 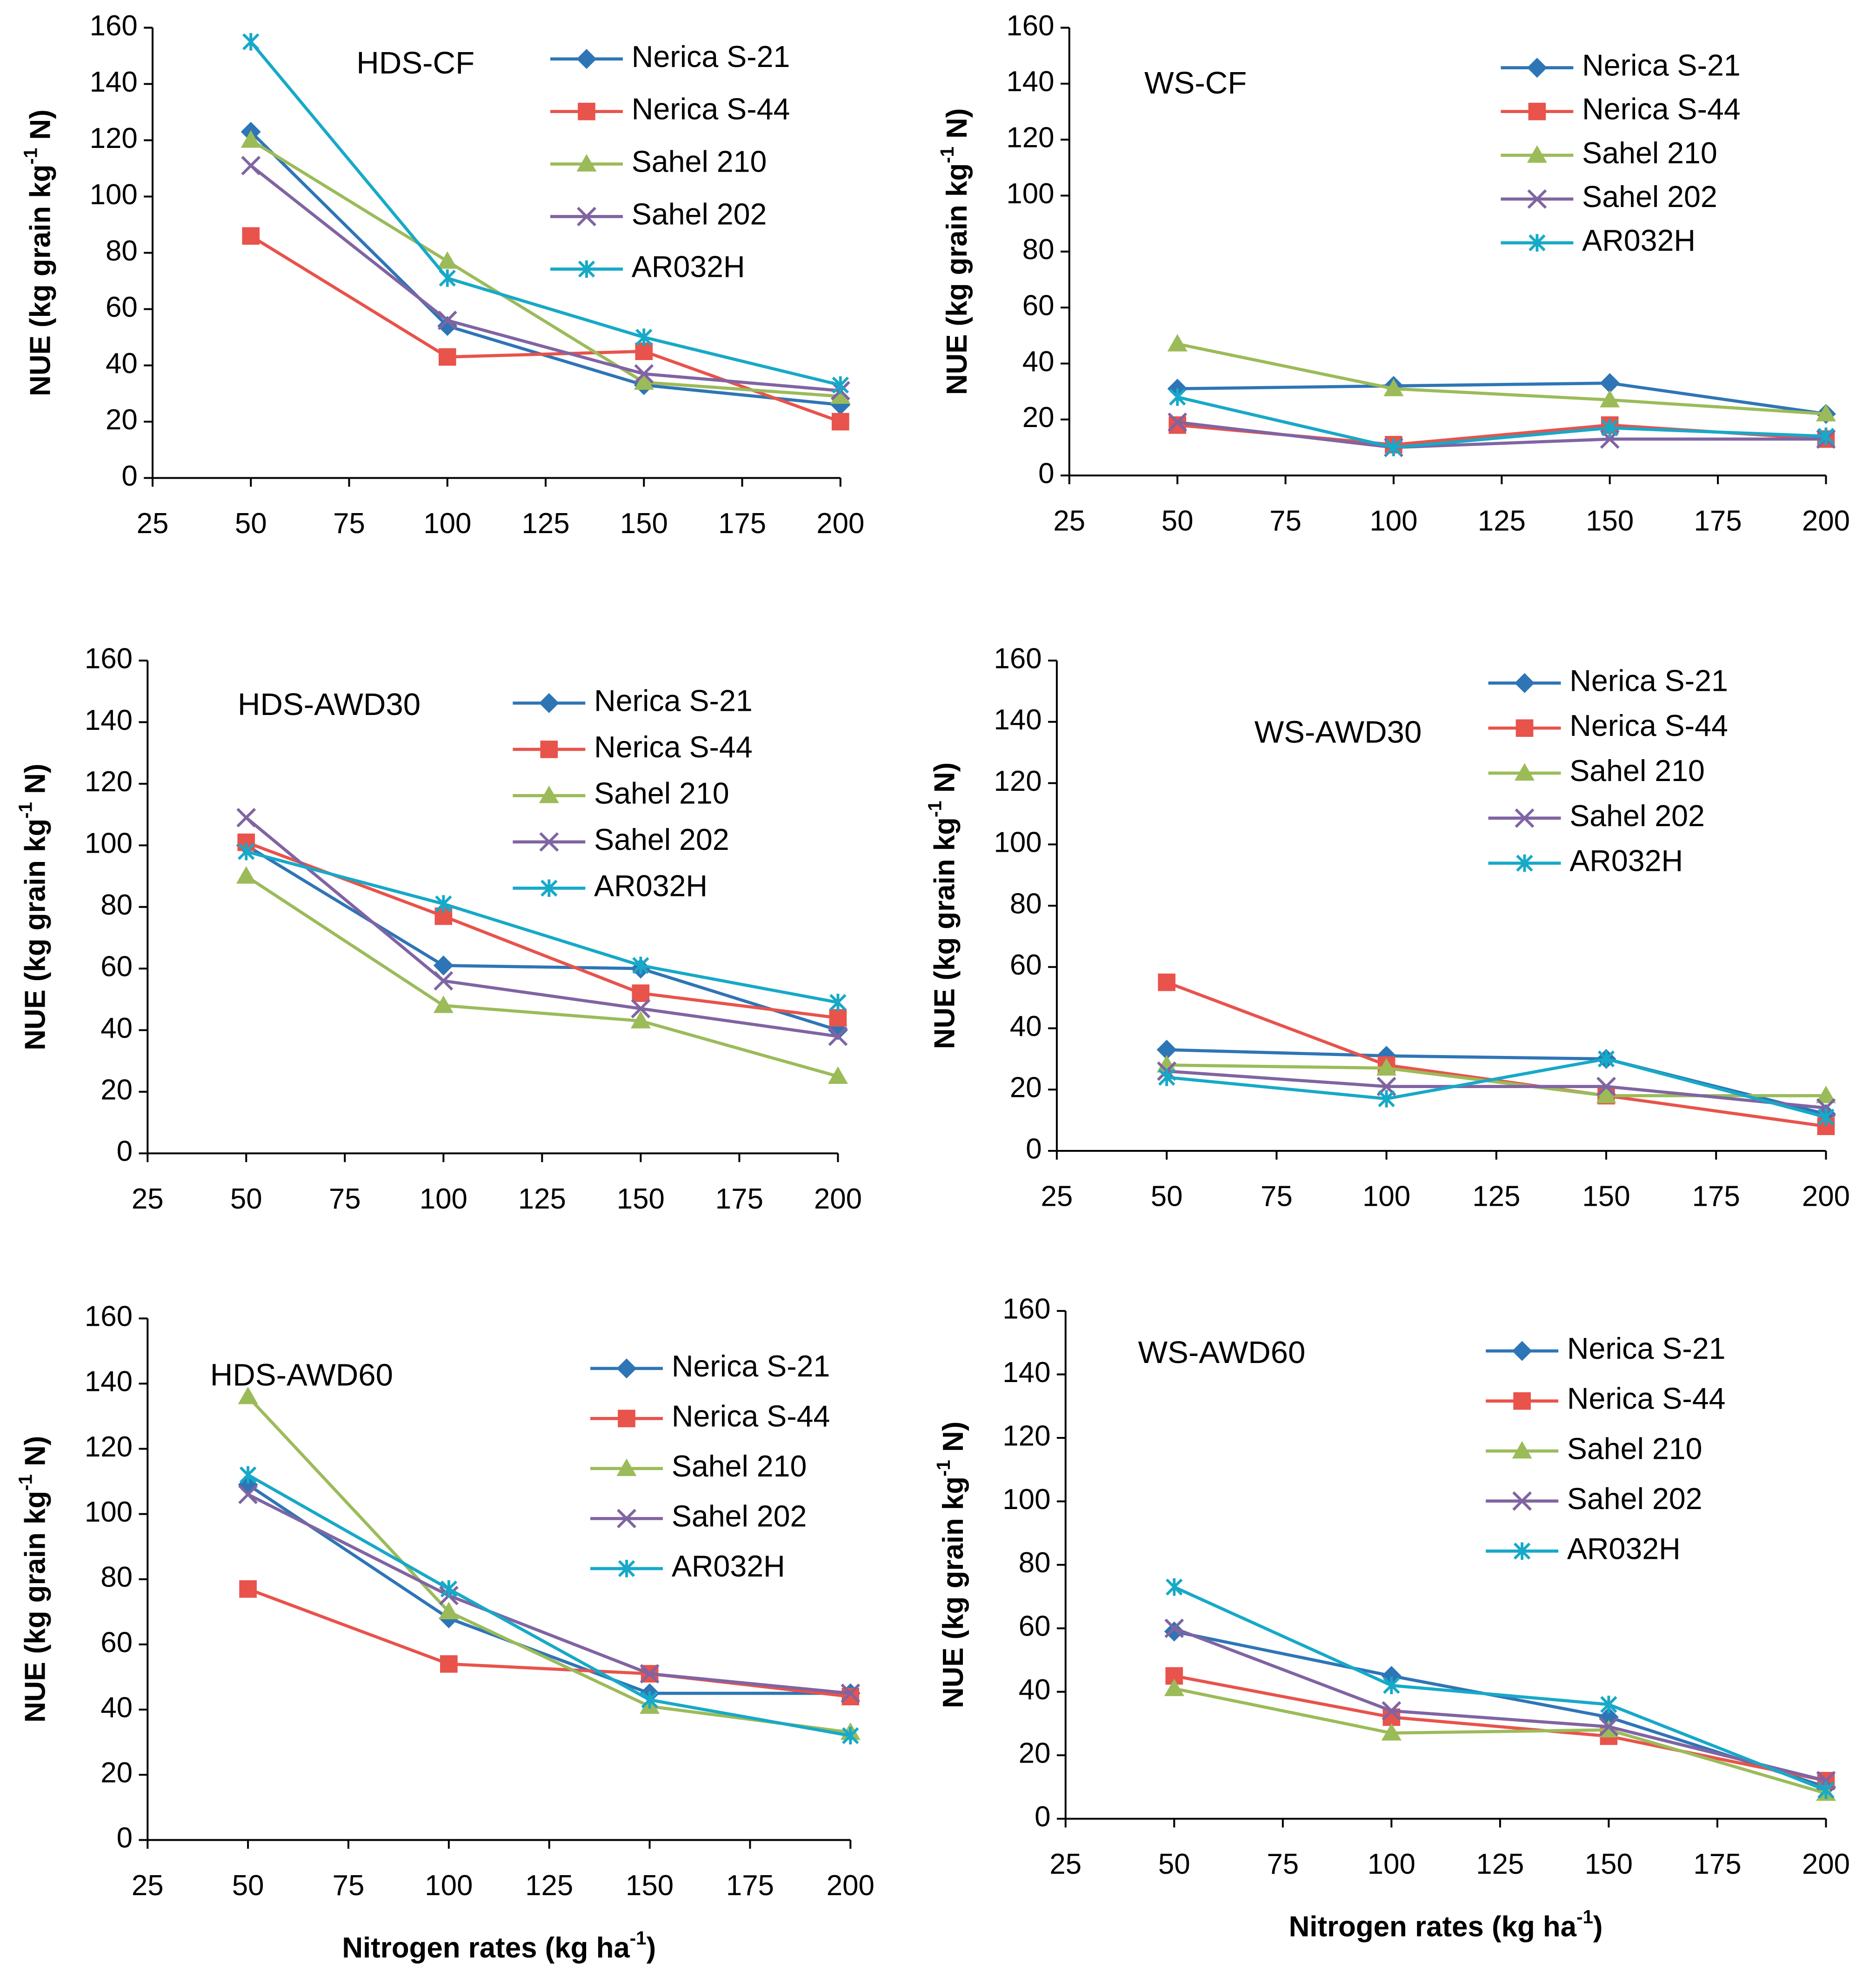 I want to click on x-tick-label: 25, so click(x=1069, y=521).